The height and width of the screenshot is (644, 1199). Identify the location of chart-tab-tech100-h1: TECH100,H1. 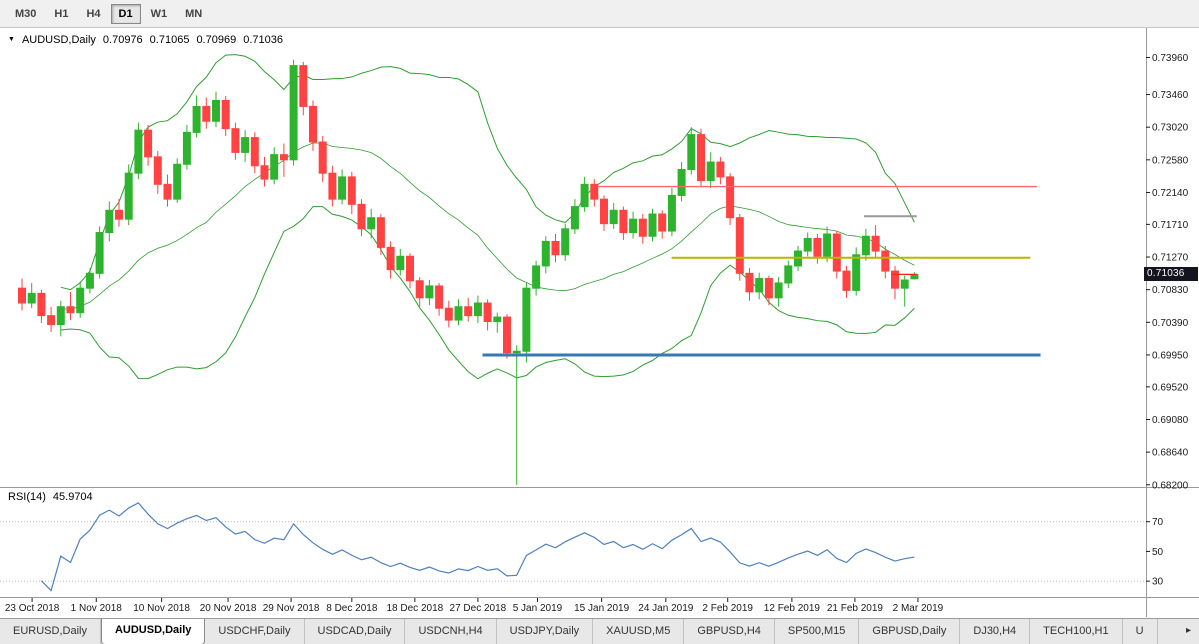
(1076, 631).